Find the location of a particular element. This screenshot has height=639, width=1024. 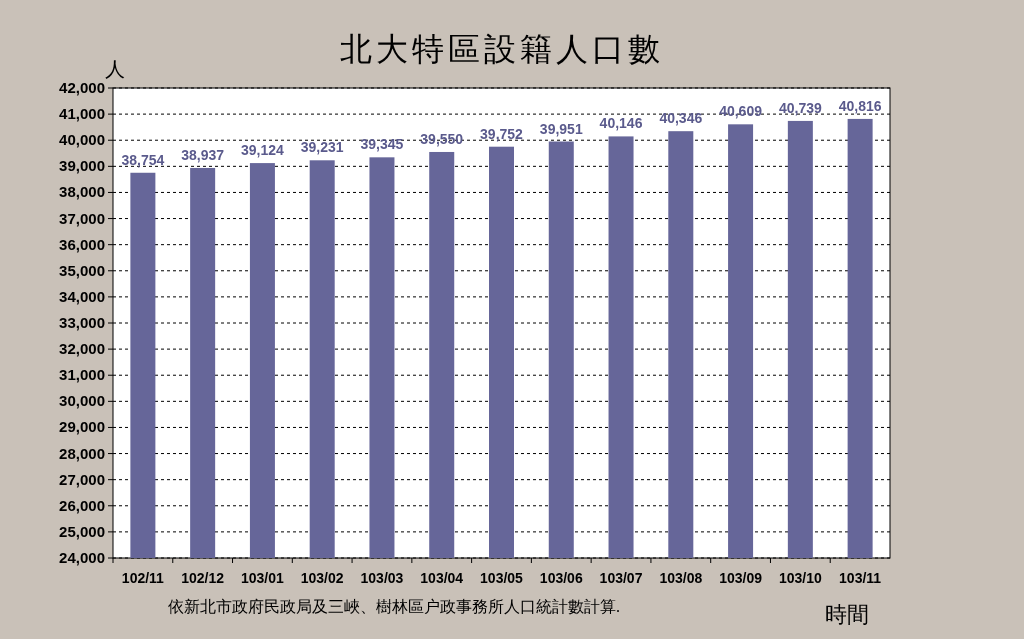

x-tick-label: 103/01 is located at coordinates (263, 578).